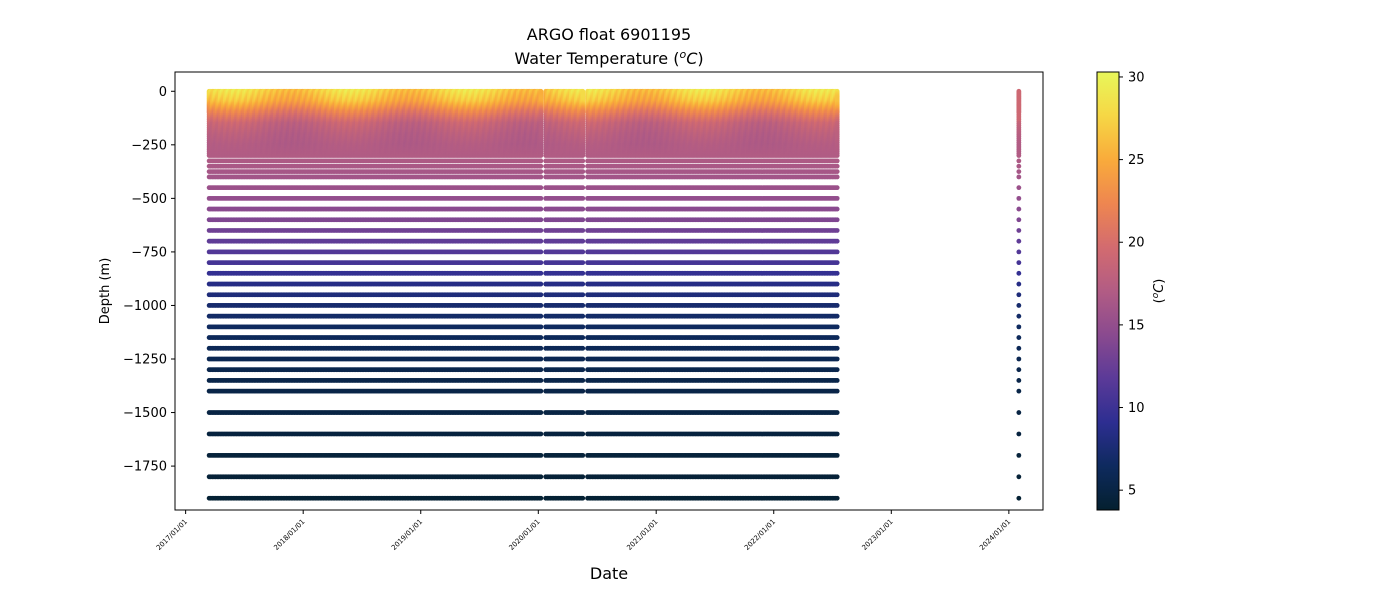  What do you see at coordinates (609, 34) in the screenshot?
I see `chart-title: ARGO float 6901195` at bounding box center [609, 34].